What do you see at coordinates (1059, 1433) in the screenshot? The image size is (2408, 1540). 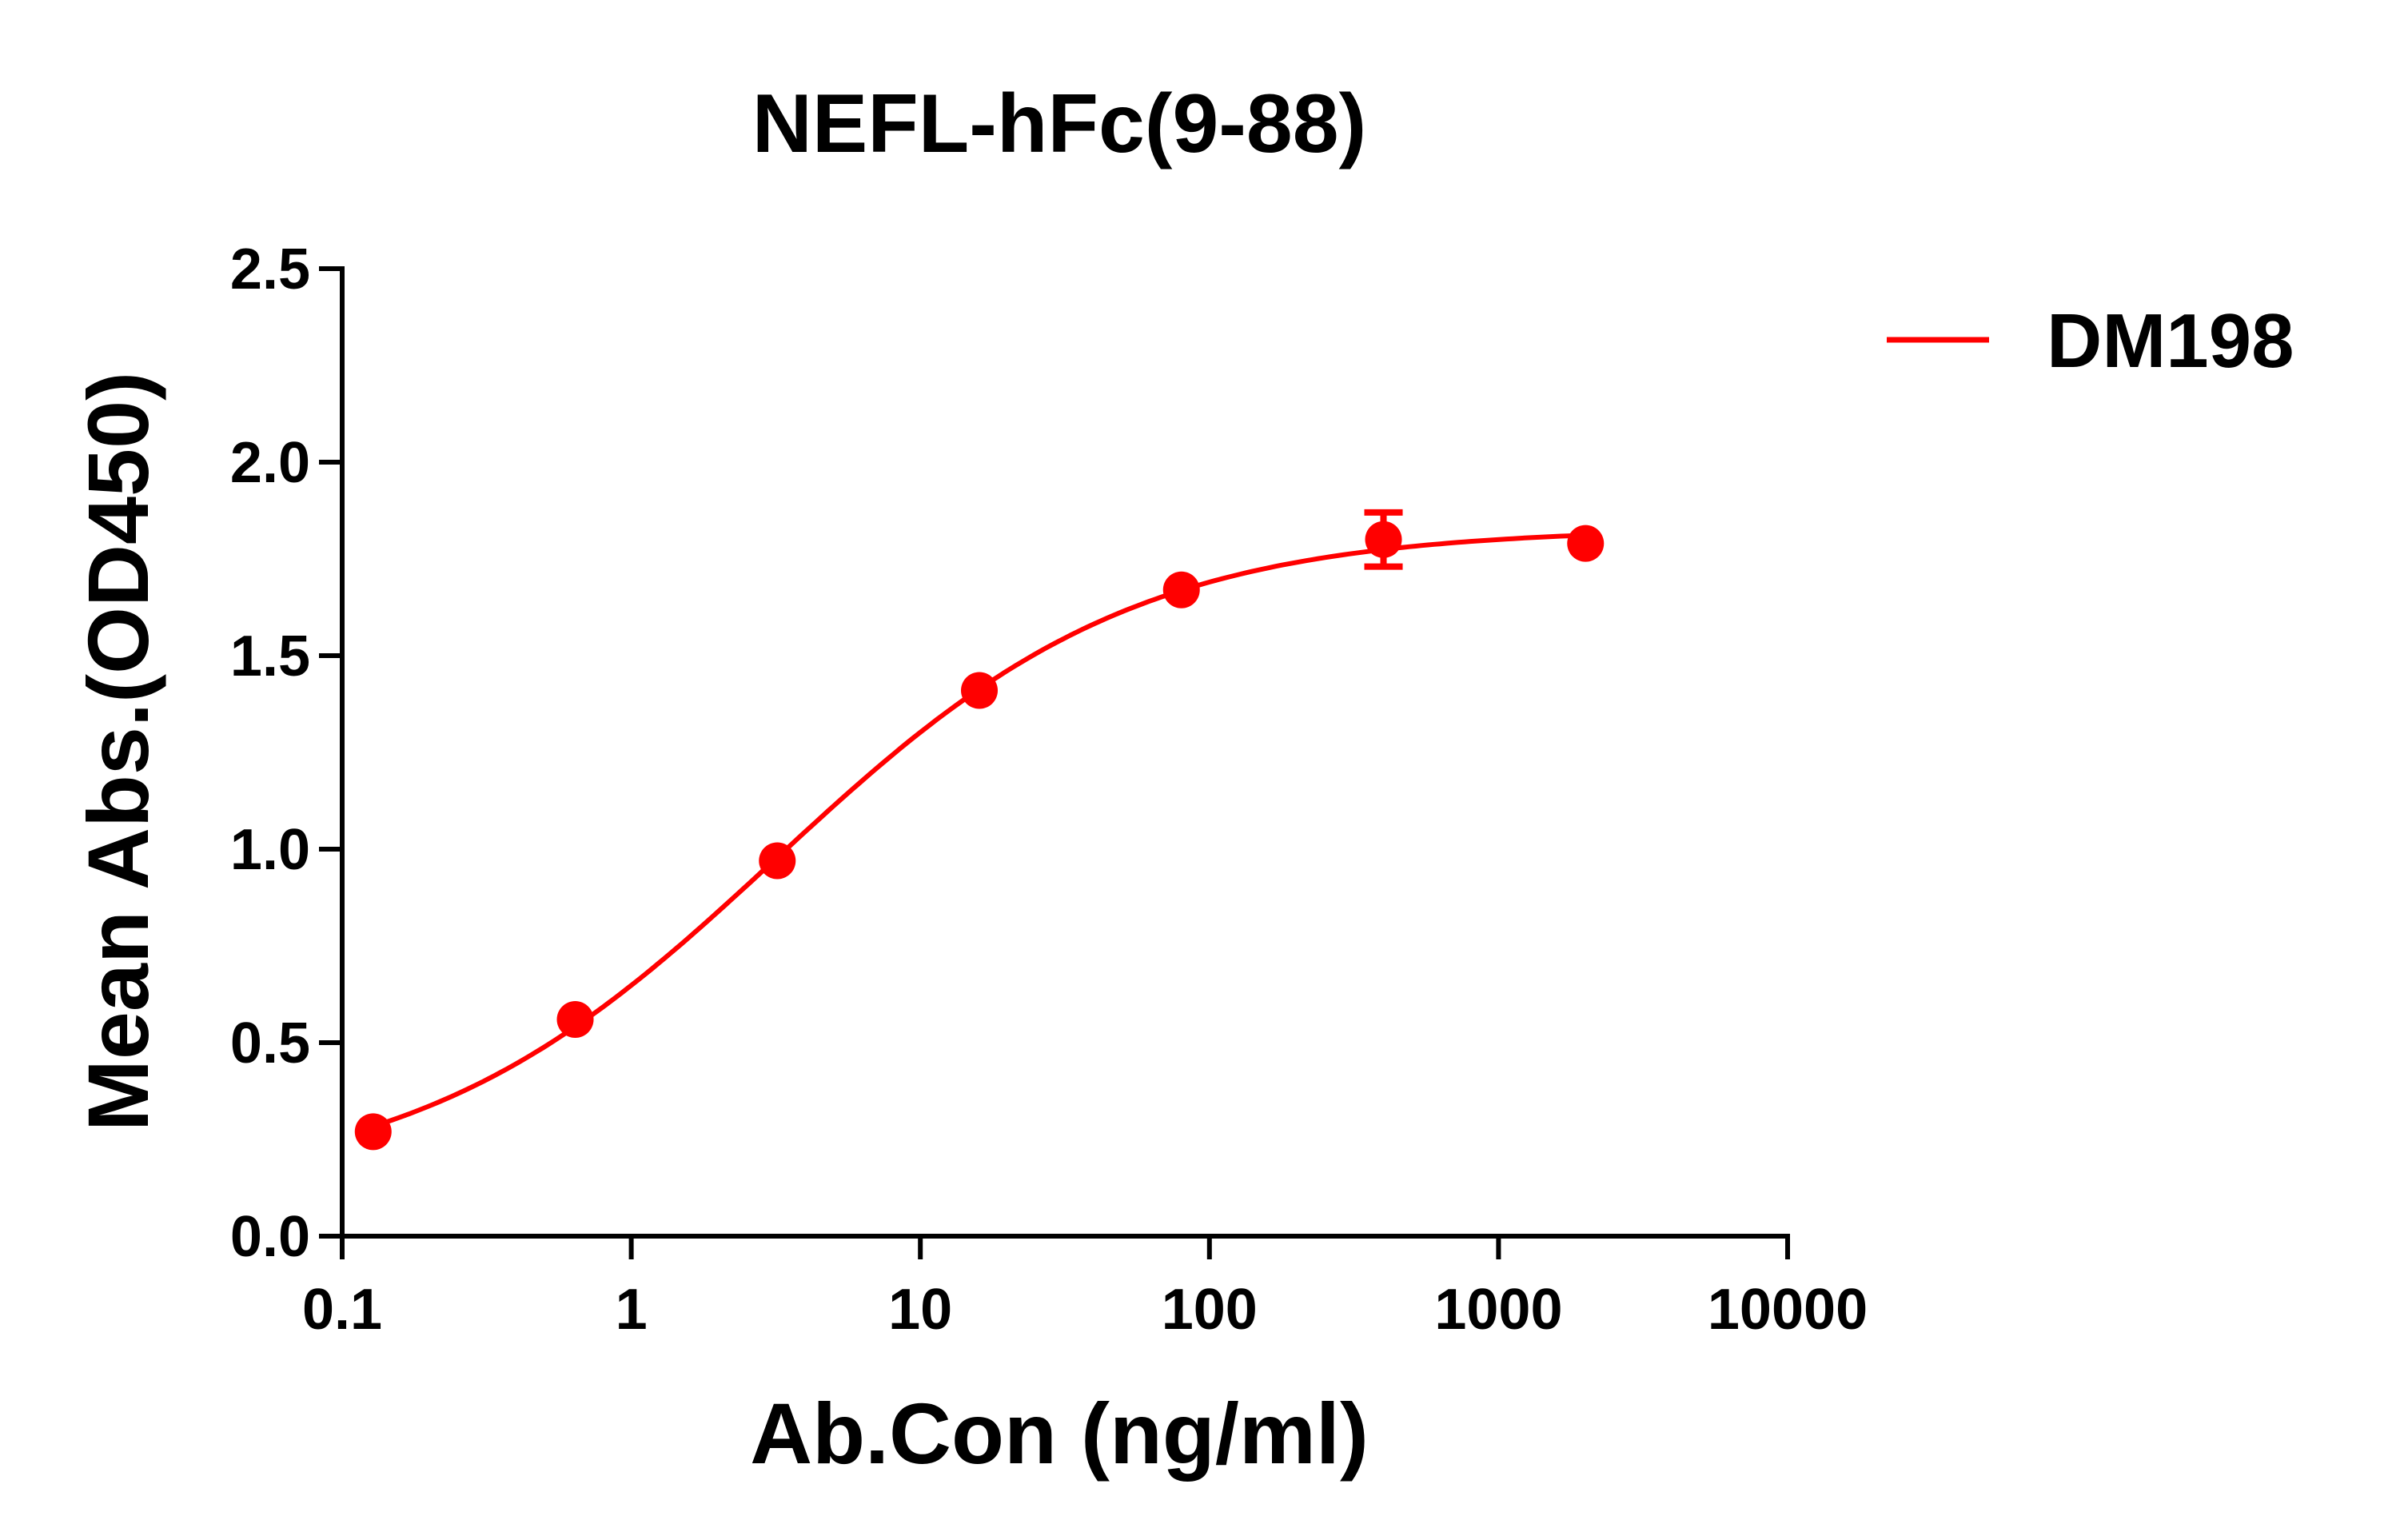 I see `x-axis-label: Ab.Con (ng/ml)` at bounding box center [1059, 1433].